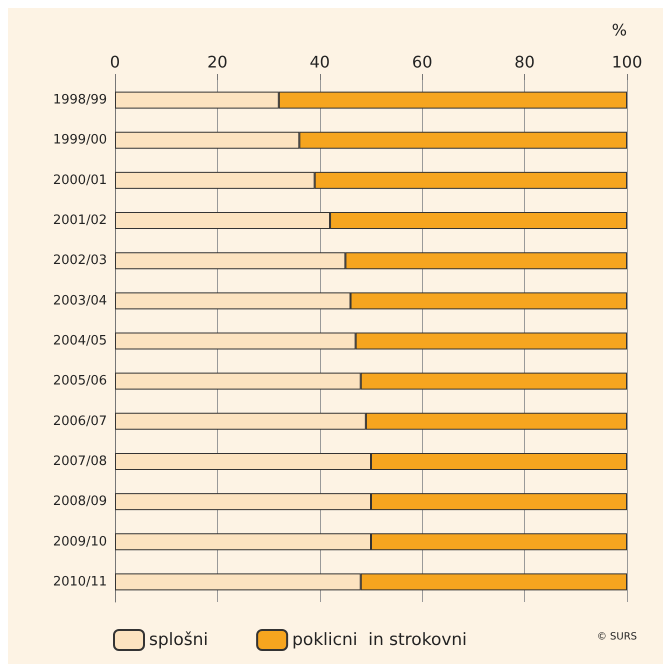 This screenshot has height=672, width=671. I want to click on y-tick-label: 2001/02, so click(79, 220).